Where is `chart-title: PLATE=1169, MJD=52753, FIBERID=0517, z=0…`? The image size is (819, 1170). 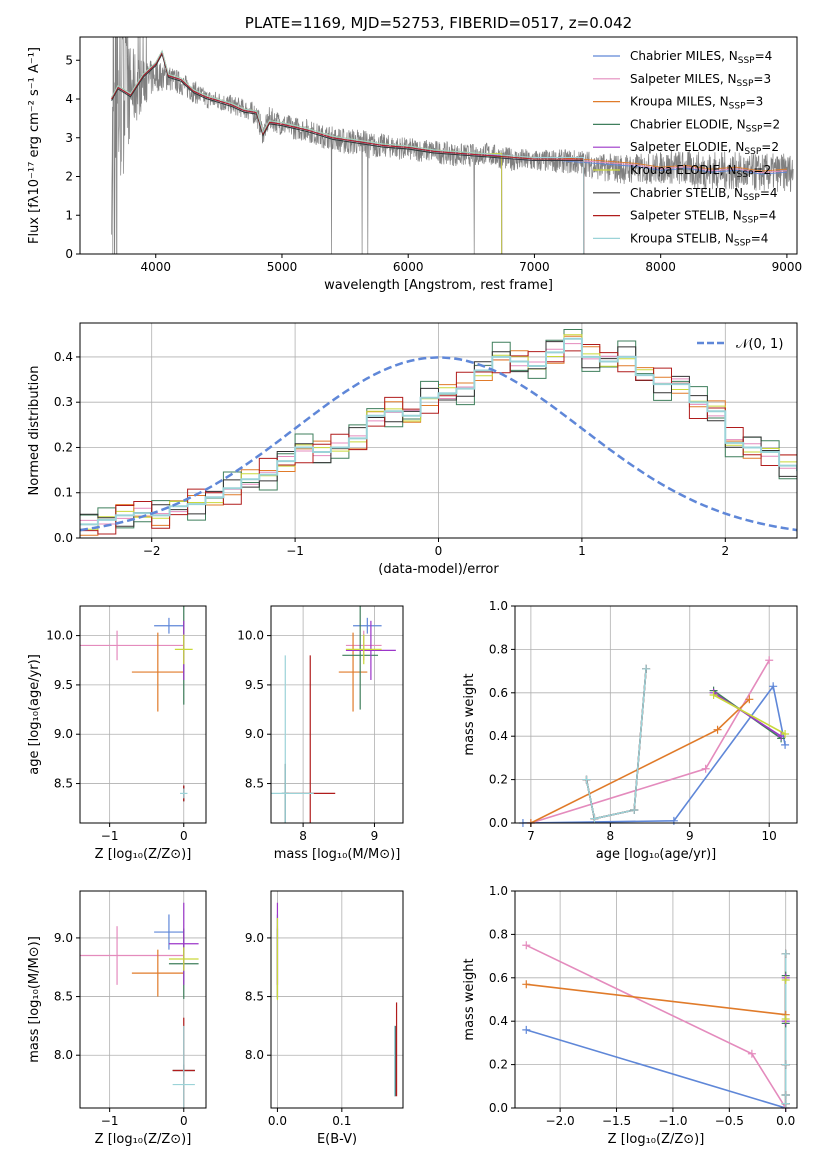
chart-title: PLATE=1169, MJD=52753, FIBERID=0517, z=0… is located at coordinates (438, 23).